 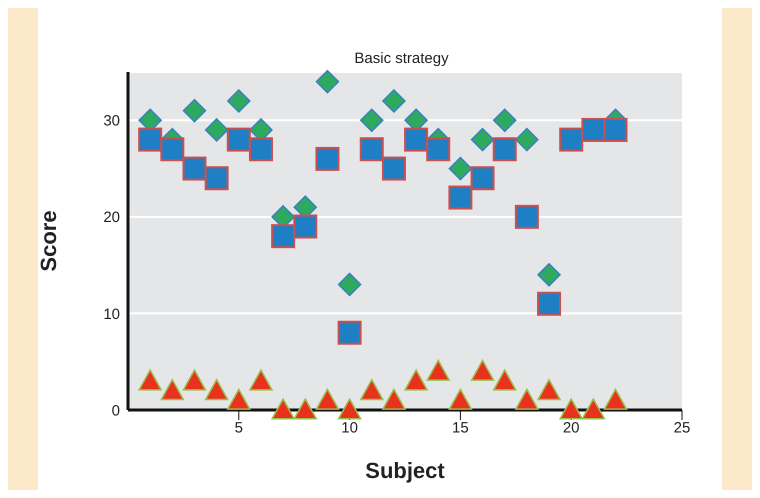 What do you see at coordinates (111, 121) in the screenshot?
I see `y-tick-label: 30` at bounding box center [111, 121].